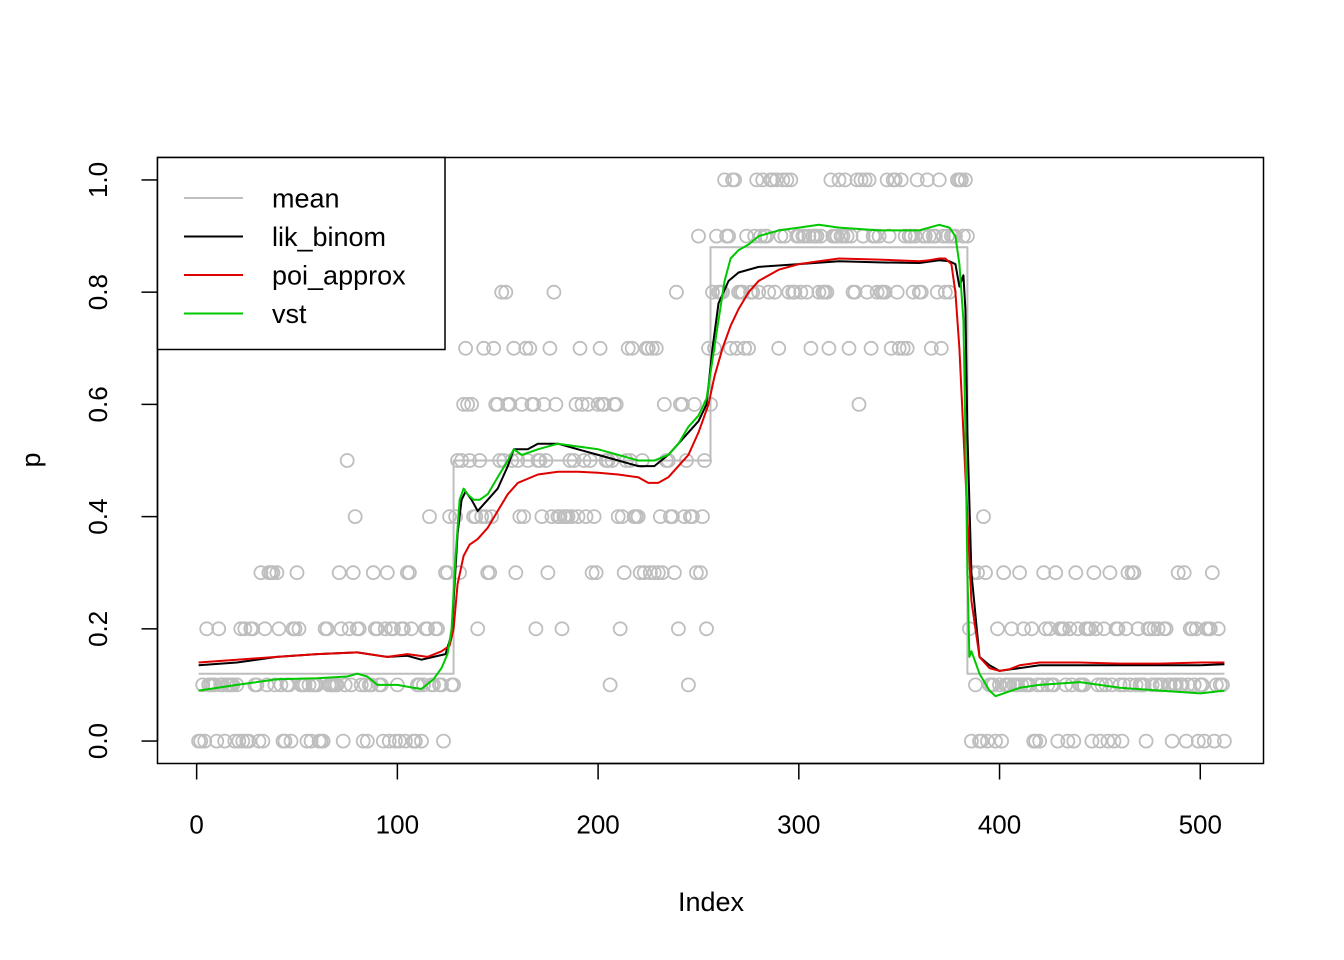 This screenshot has width=1344, height=960. I want to click on y-tick-label: 0.4, so click(98, 517).